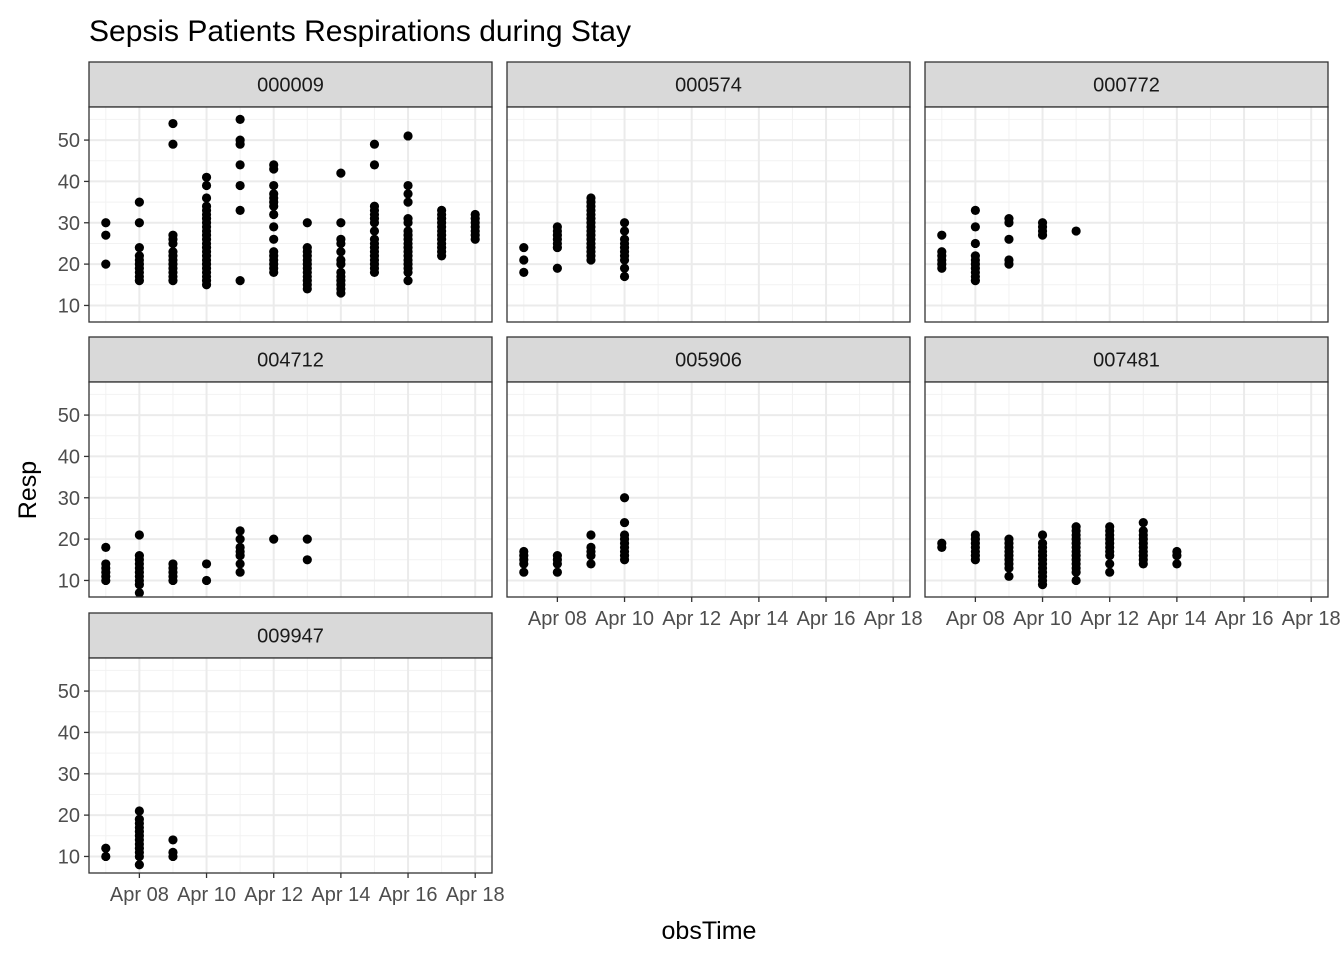  Describe the element at coordinates (1126, 361) in the screenshot. I see `facet-strip-label: 007481` at that location.